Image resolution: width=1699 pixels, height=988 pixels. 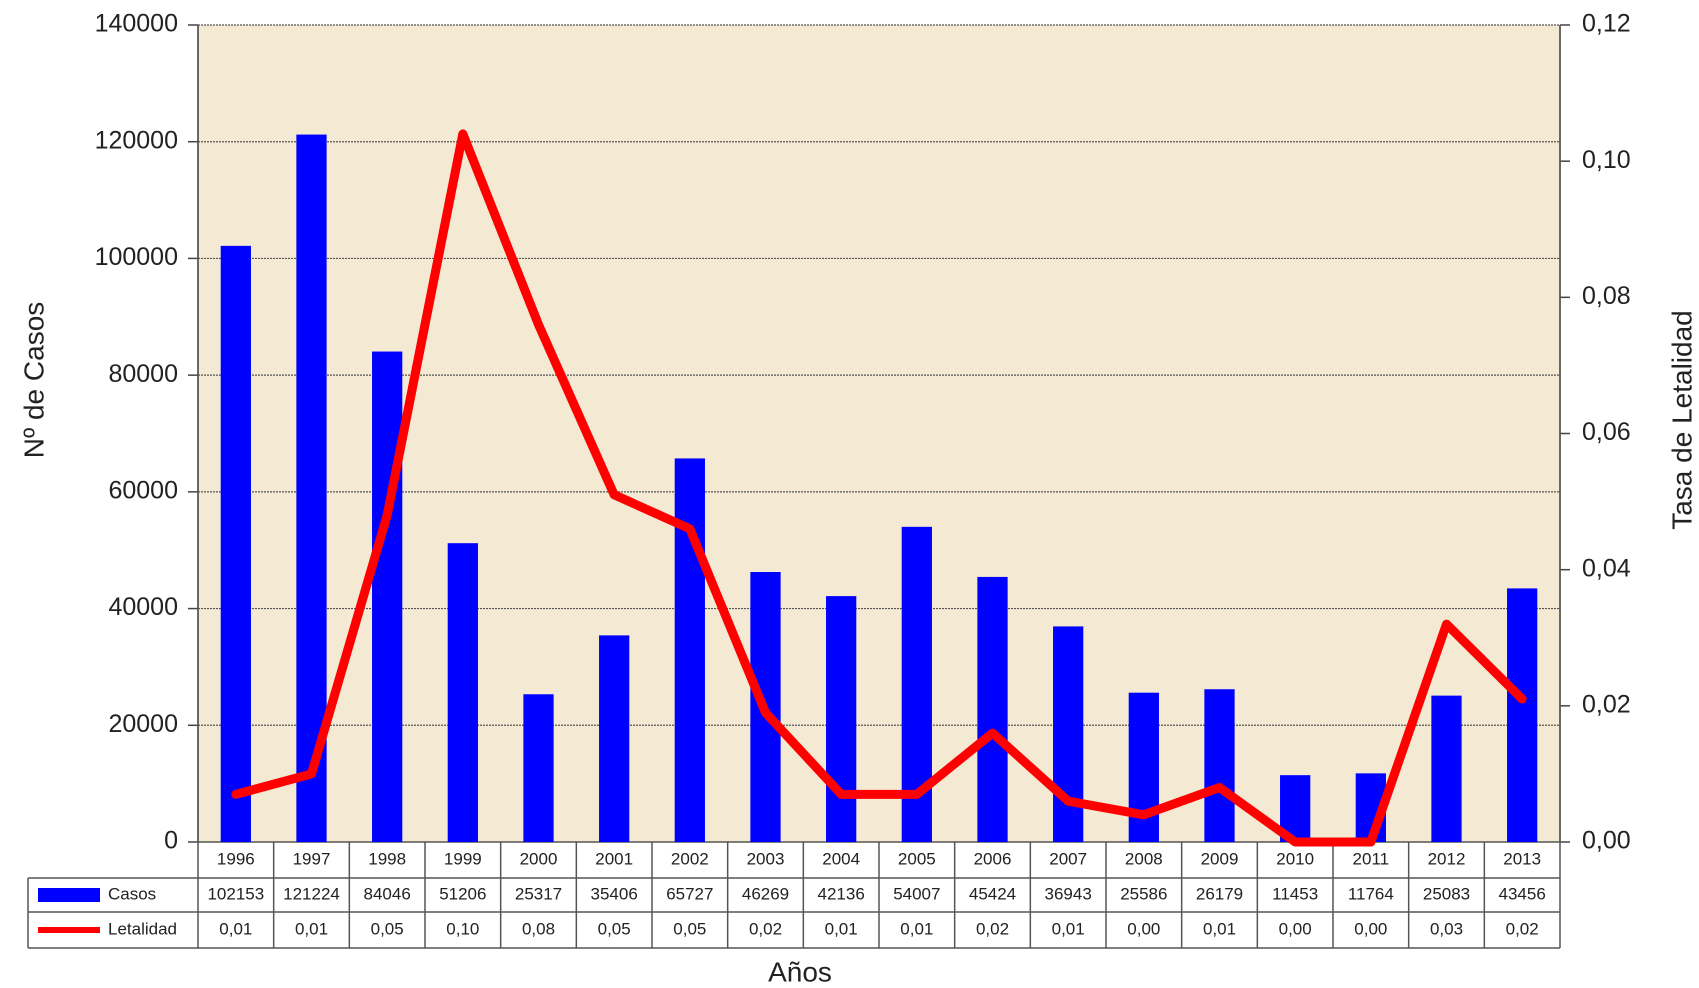 What do you see at coordinates (1446, 928) in the screenshot?
I see `table-cell: 0,03` at bounding box center [1446, 928].